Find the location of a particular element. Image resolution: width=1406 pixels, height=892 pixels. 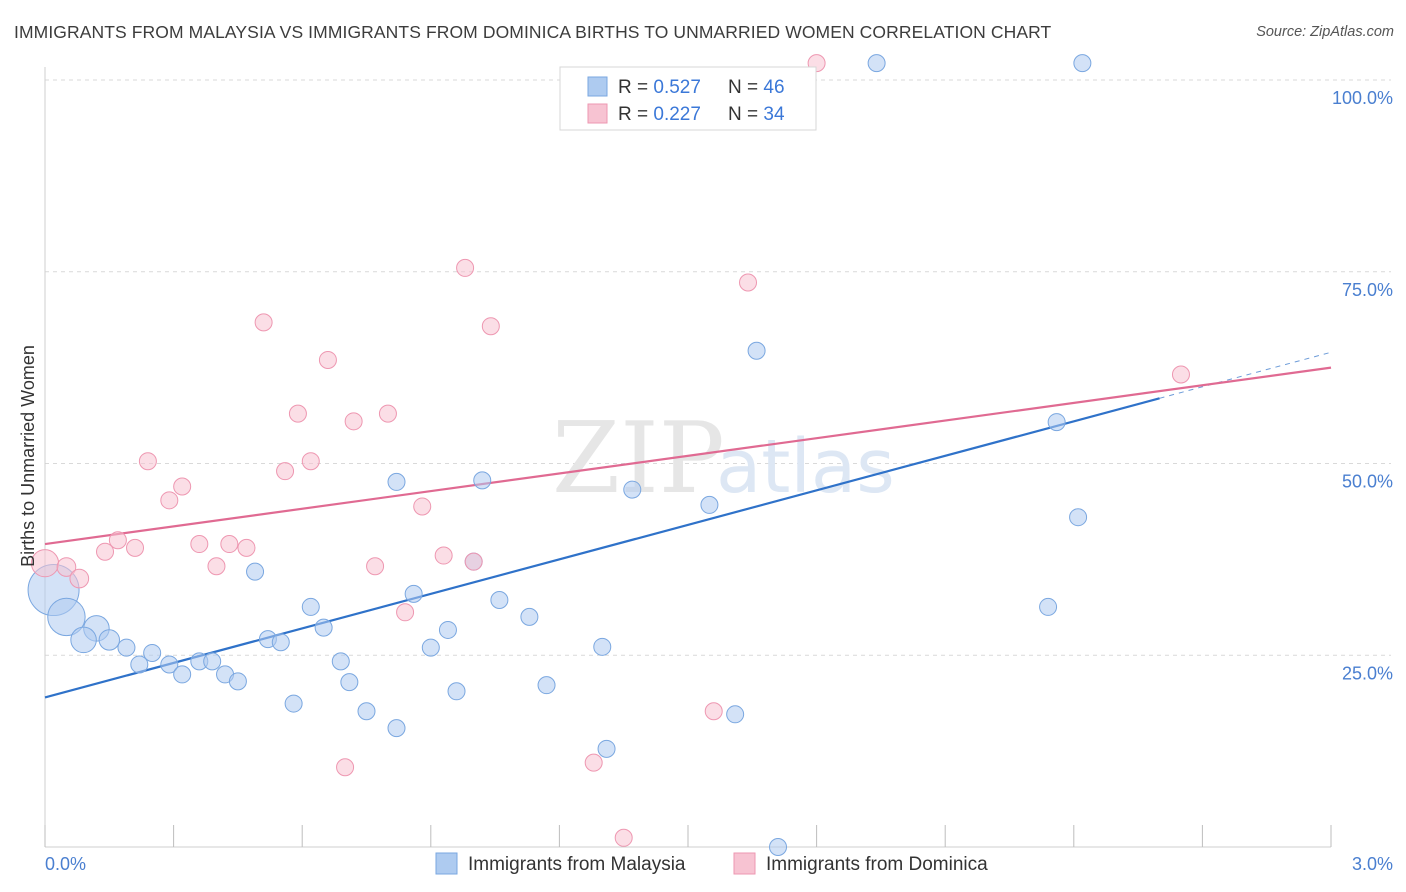

y-tick-label: 100.0% is located at coordinates (1362, 98).